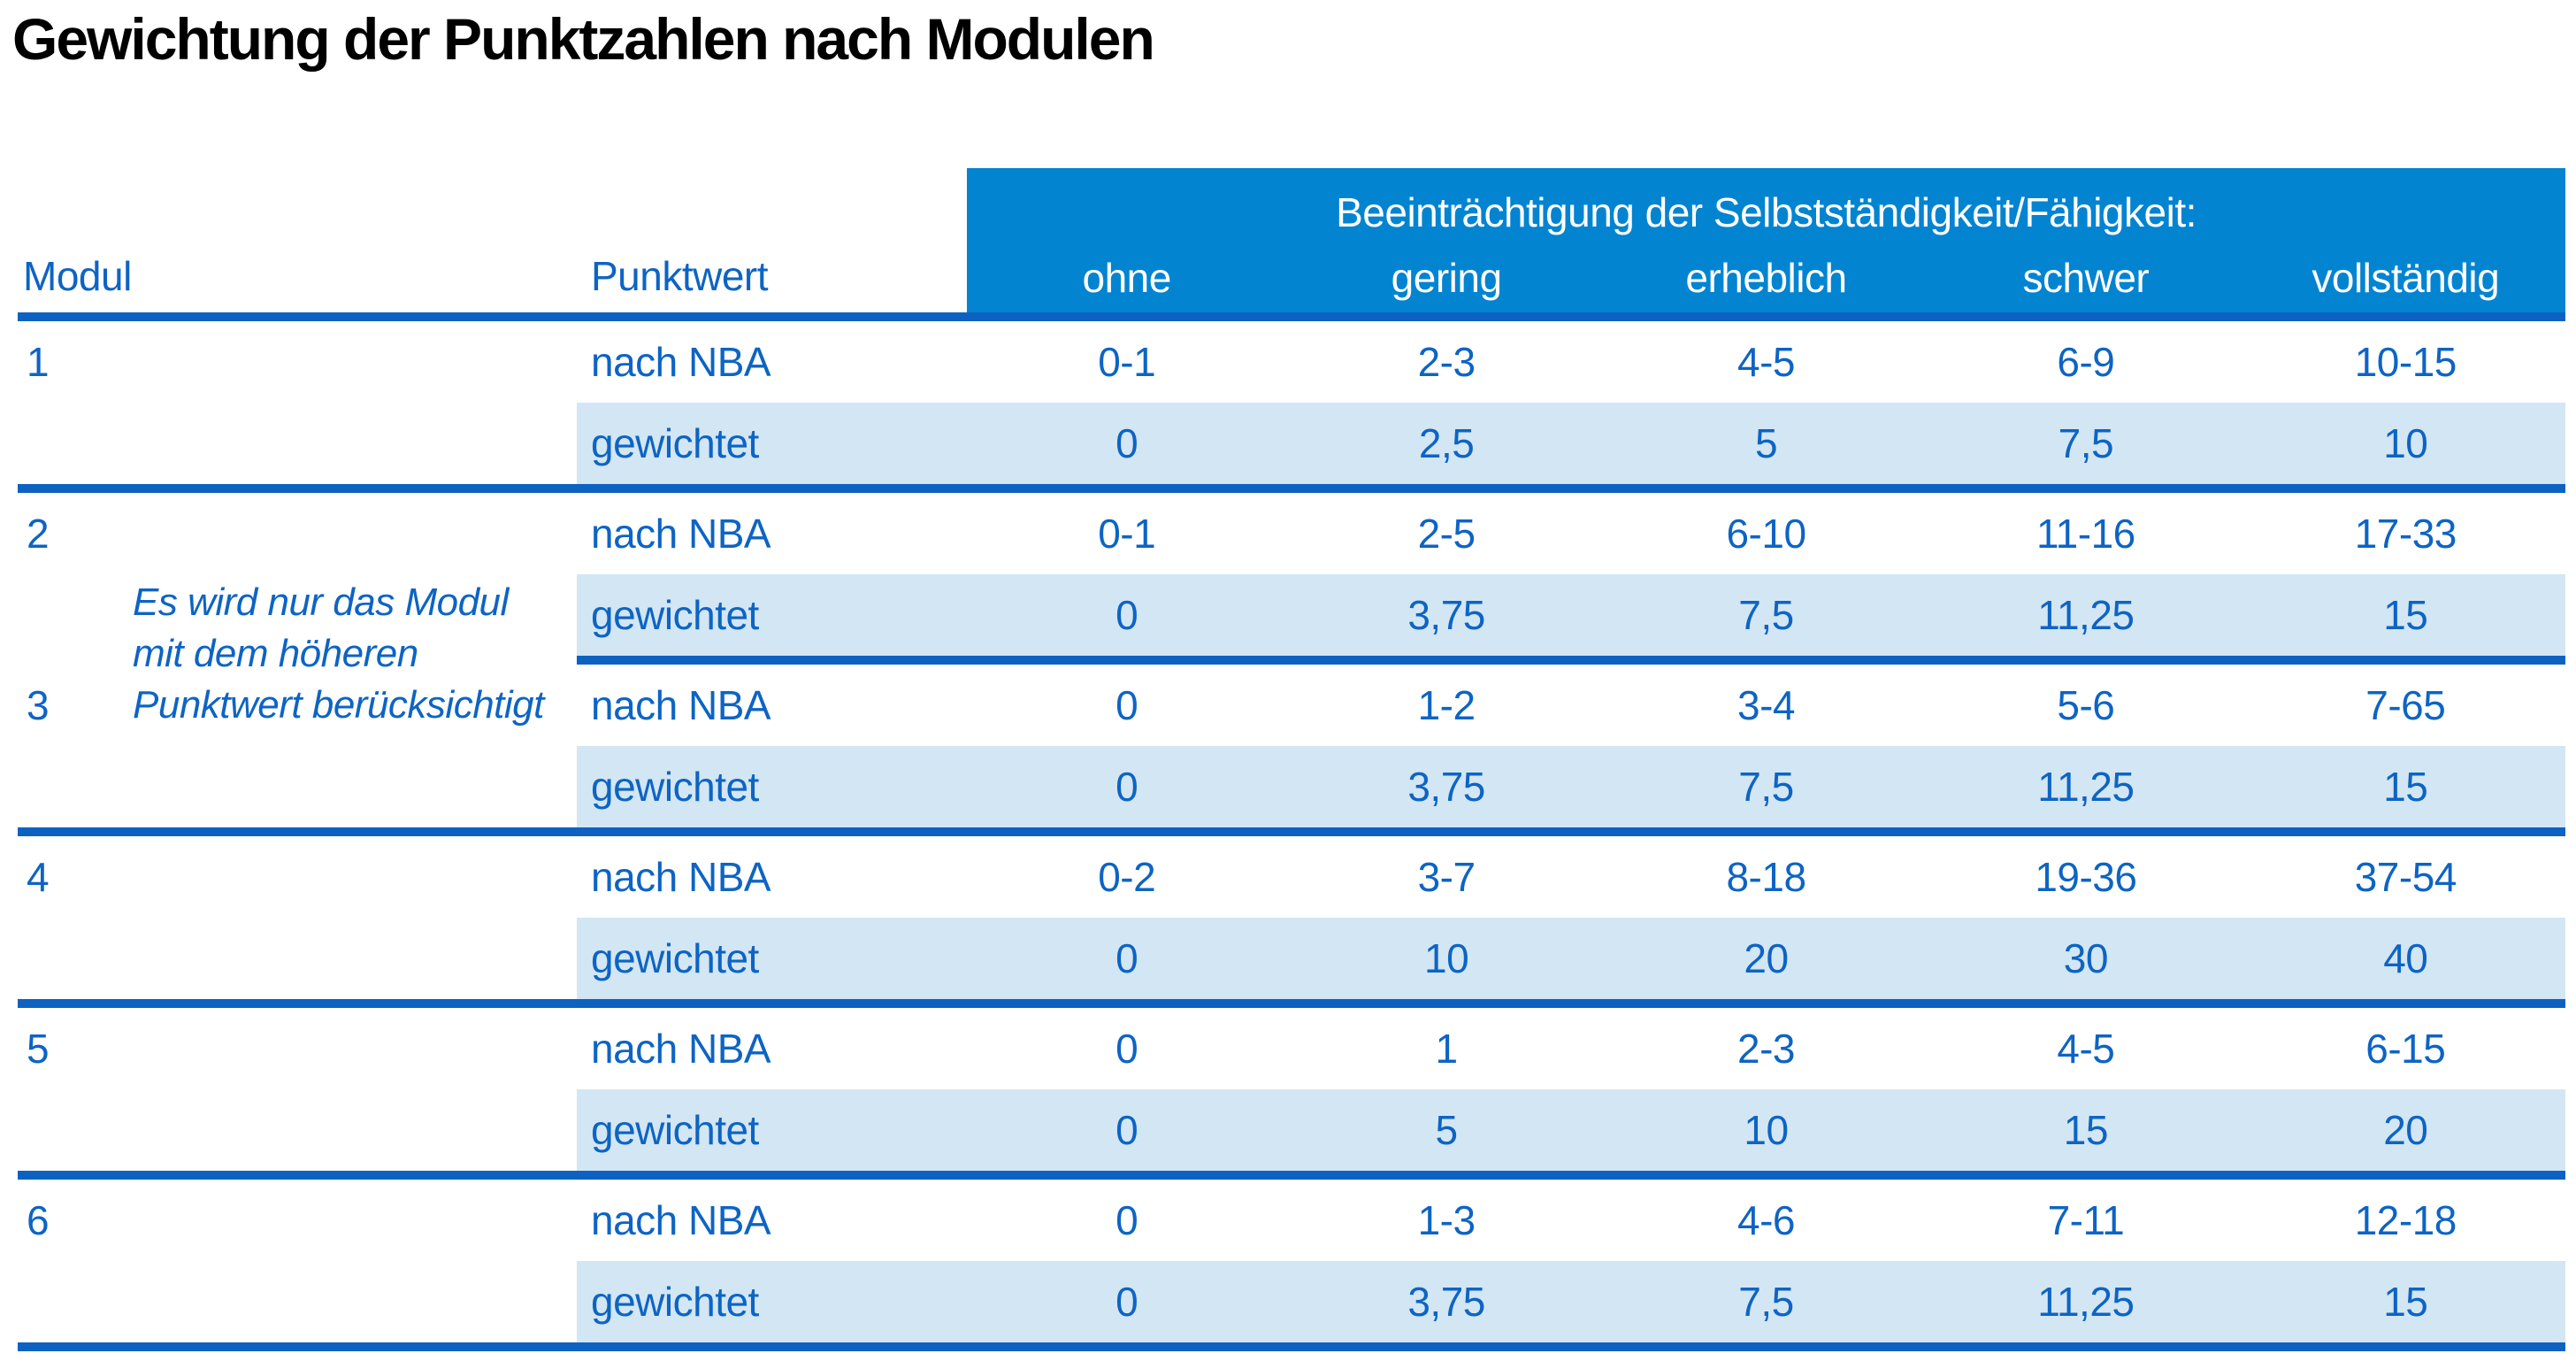  What do you see at coordinates (1127, 283) in the screenshot?
I see `column-header-ohne: ohne` at bounding box center [1127, 283].